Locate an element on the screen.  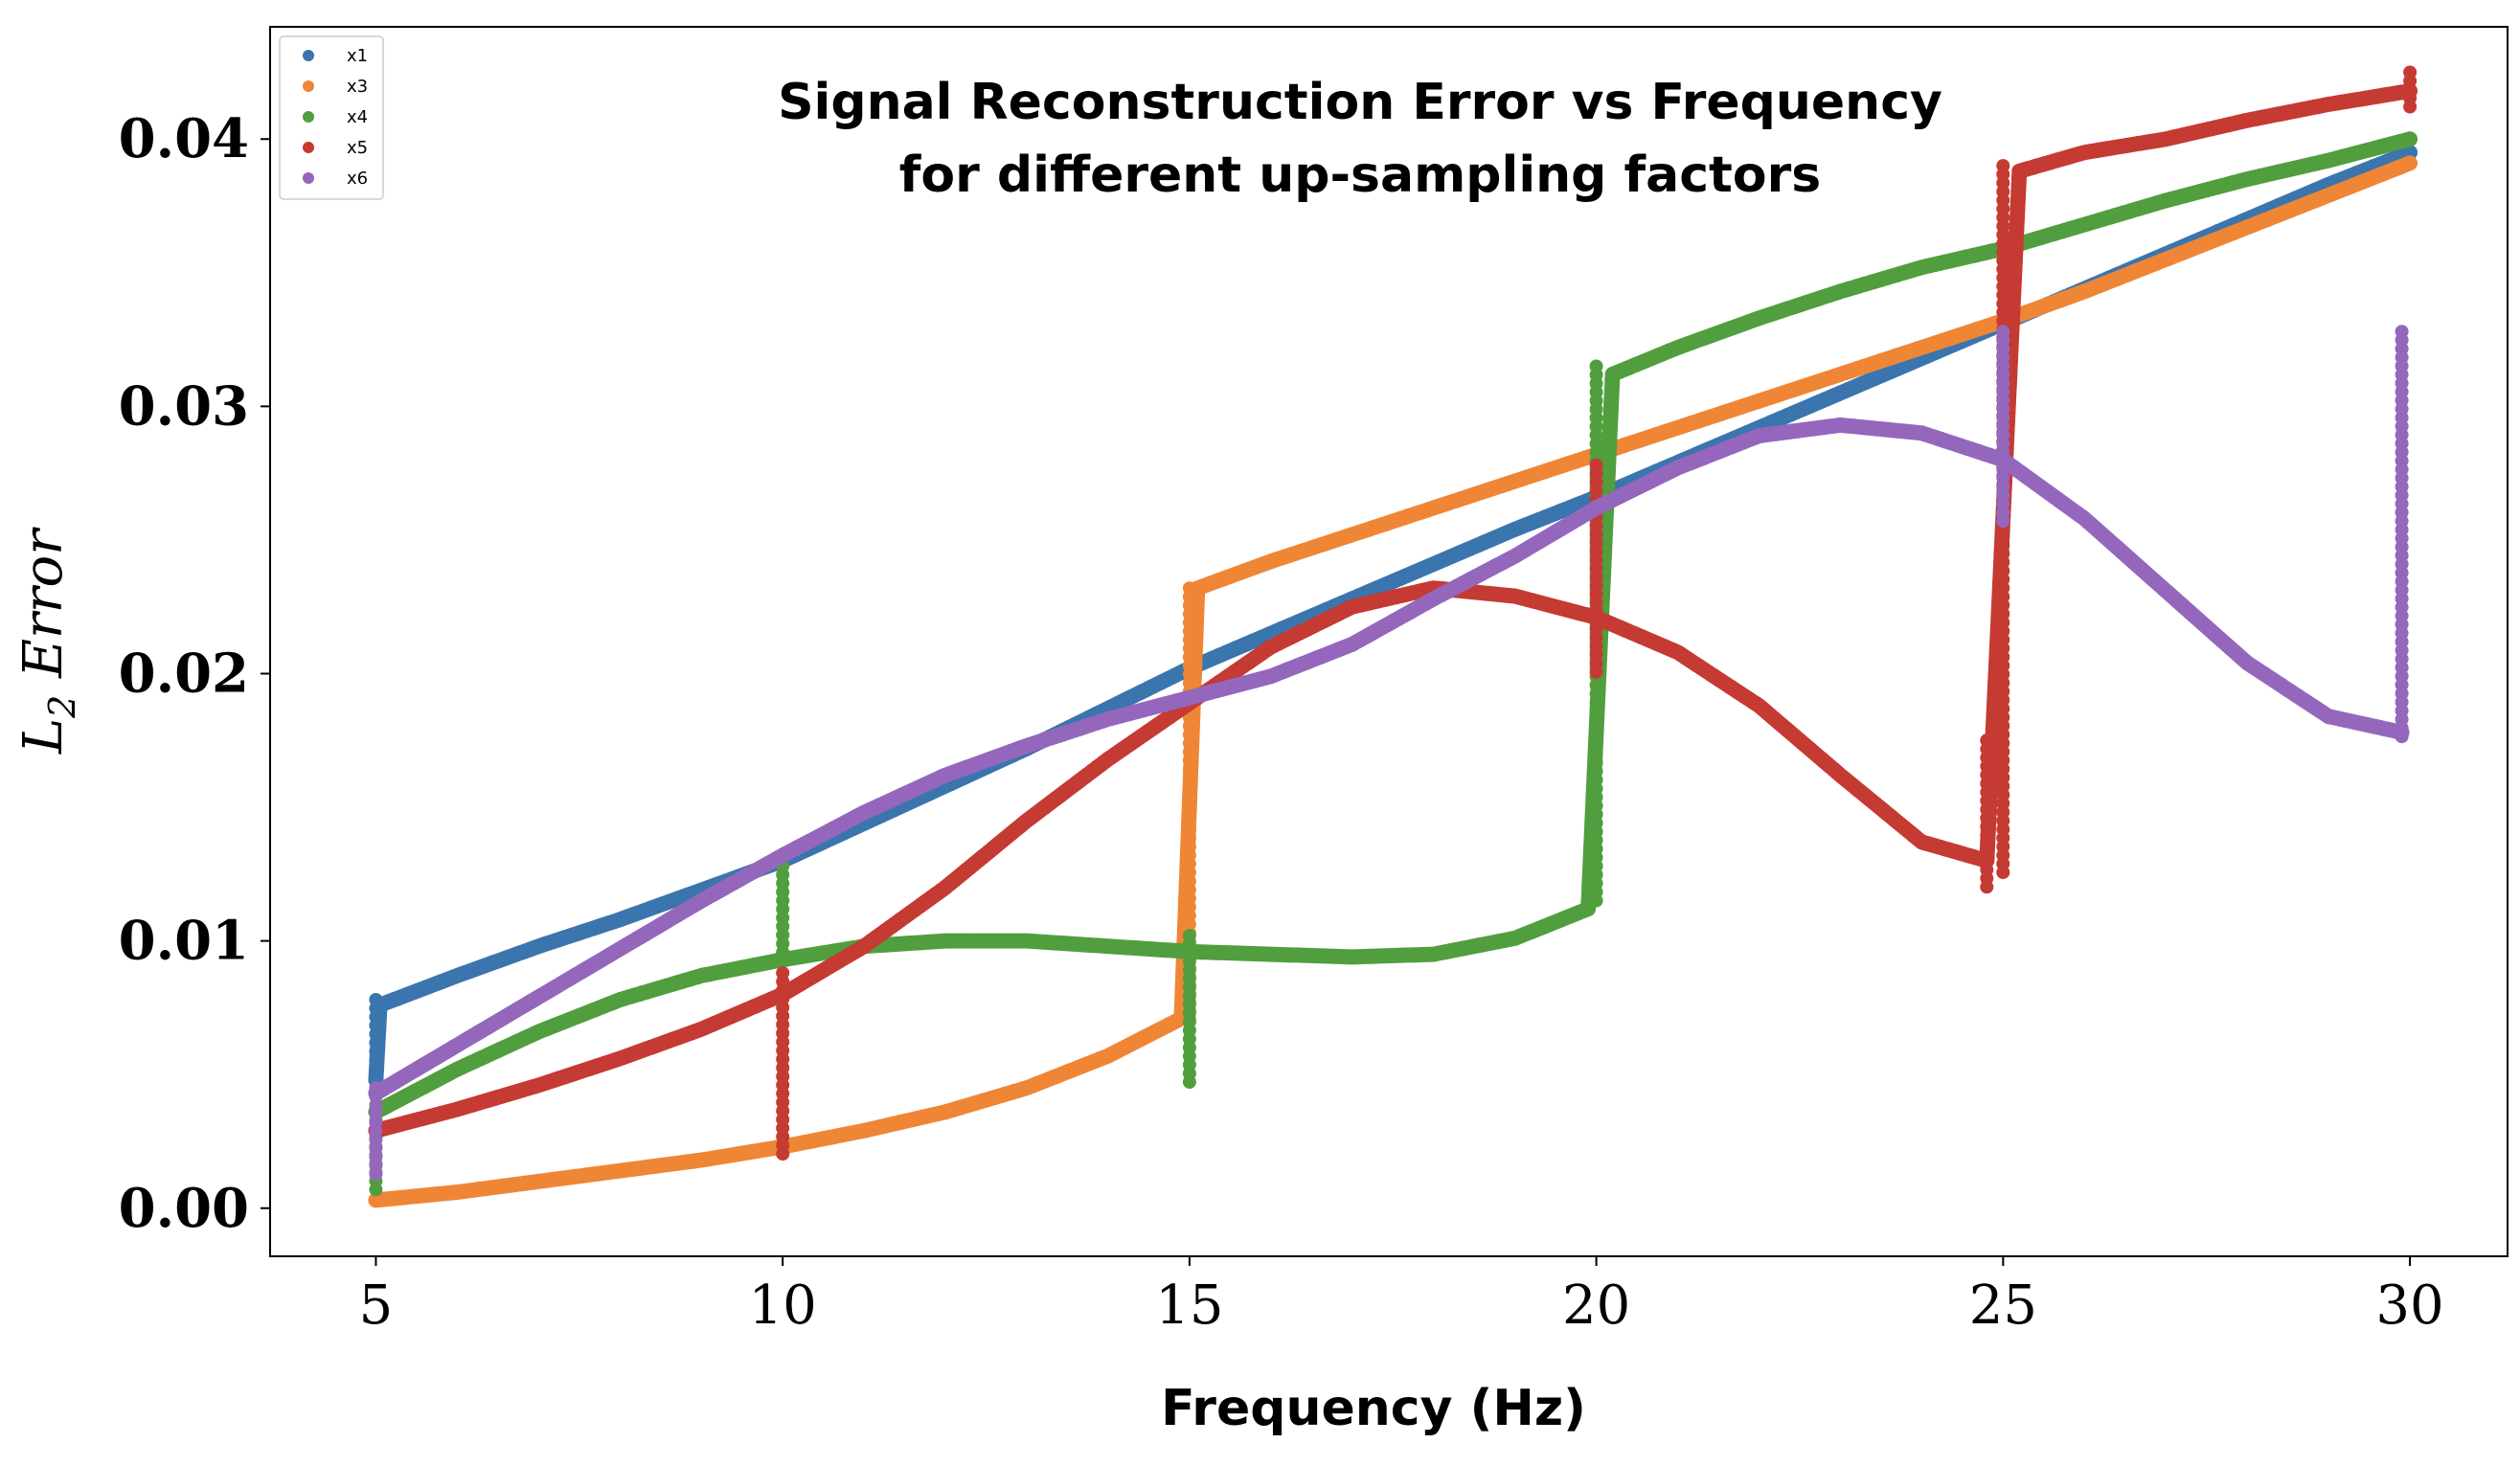
legend-marker-x5 is located at coordinates (308, 147).